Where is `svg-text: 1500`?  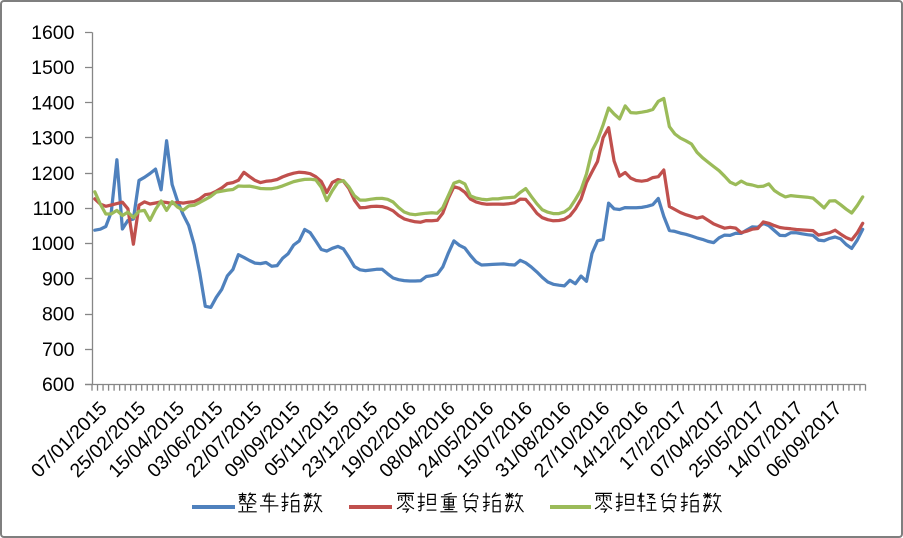 svg-text: 1500 is located at coordinates (53, 68).